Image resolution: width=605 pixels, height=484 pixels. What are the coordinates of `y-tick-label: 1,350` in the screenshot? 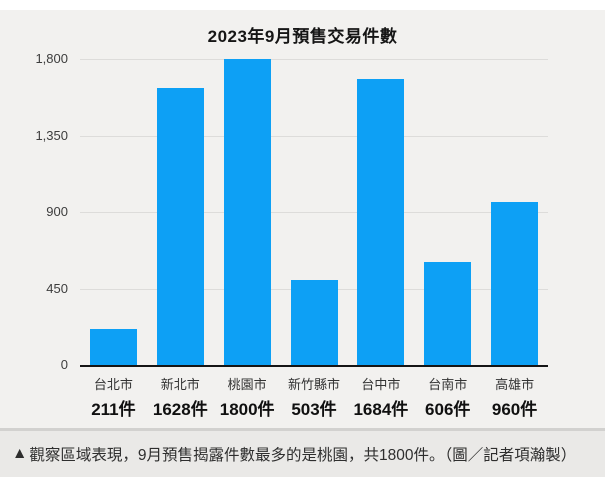 It's located at (51, 135).